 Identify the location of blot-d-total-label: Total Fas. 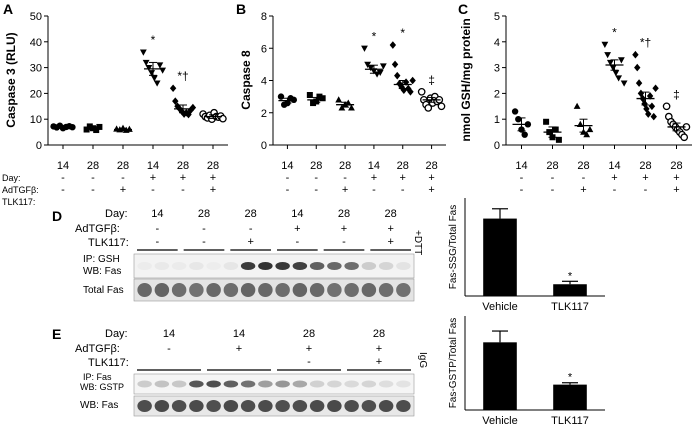
(103, 290).